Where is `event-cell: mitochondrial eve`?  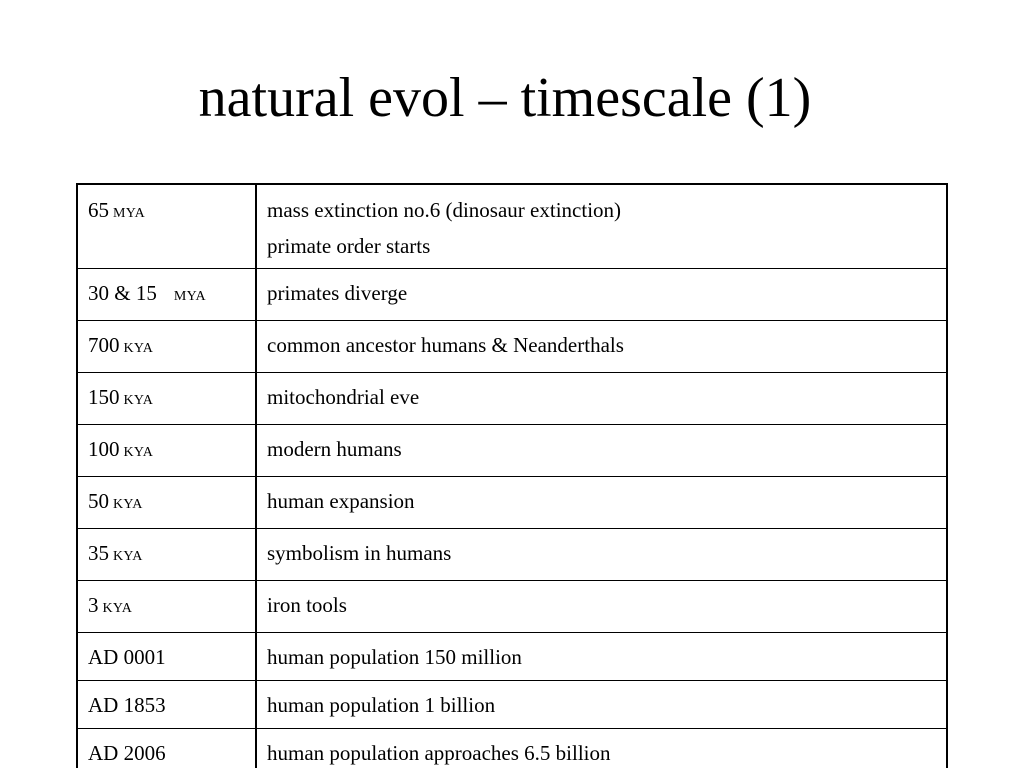 event-cell: mitochondrial eve is located at coordinates (601, 398).